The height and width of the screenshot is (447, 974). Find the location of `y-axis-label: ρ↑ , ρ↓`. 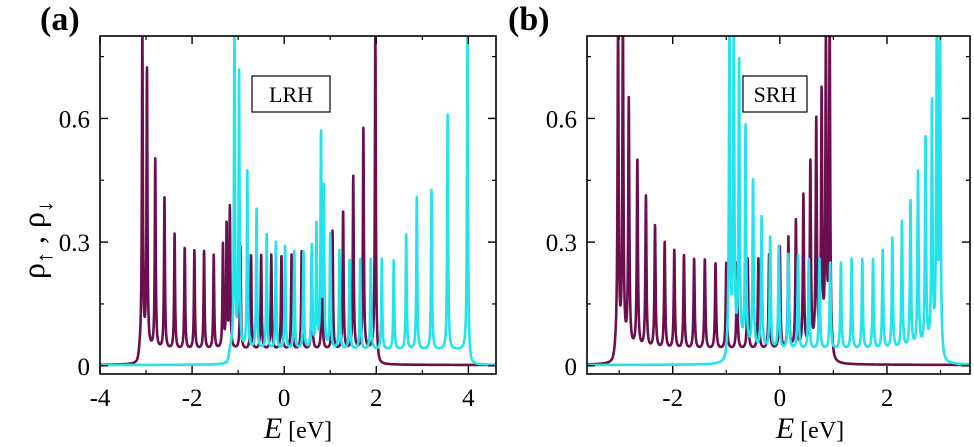

y-axis-label: ρ↑ , ρ↓ is located at coordinates (36, 240).